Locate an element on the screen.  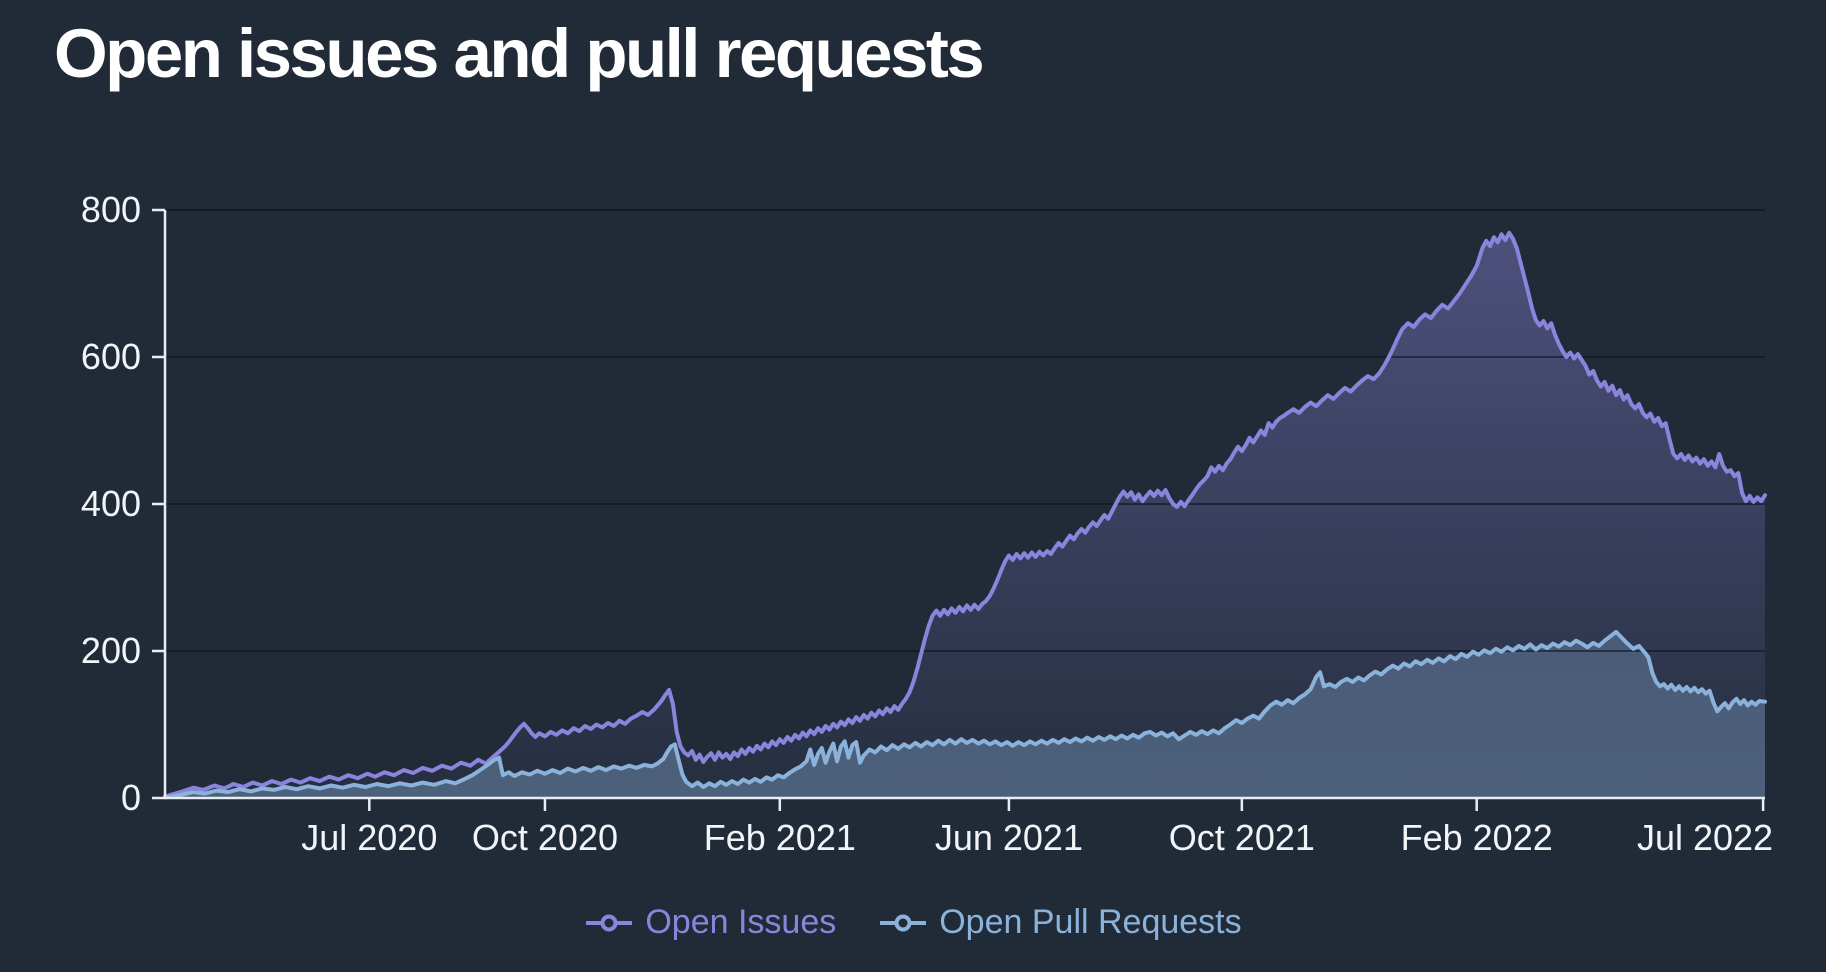
x-tick-label-5: Feb 2022 is located at coordinates (1477, 837).